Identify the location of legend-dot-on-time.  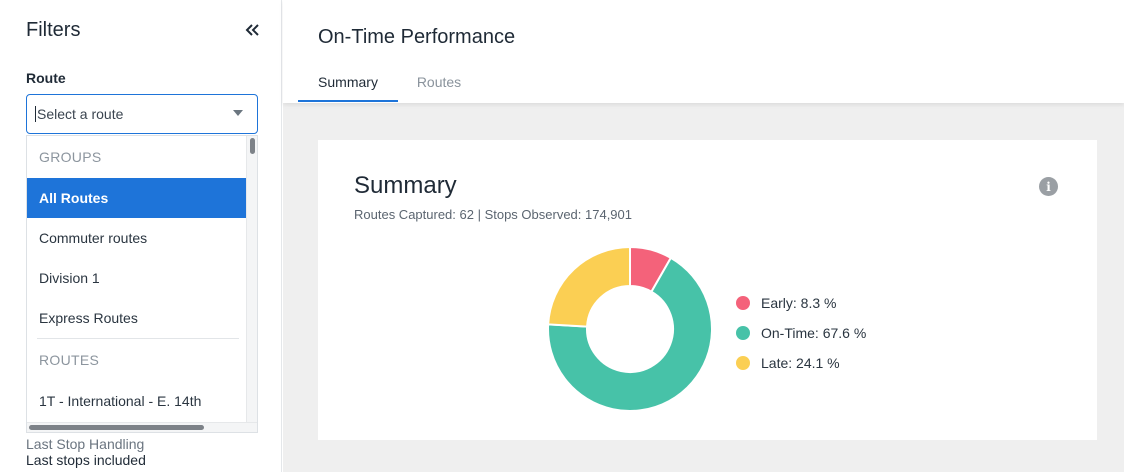
(743, 333).